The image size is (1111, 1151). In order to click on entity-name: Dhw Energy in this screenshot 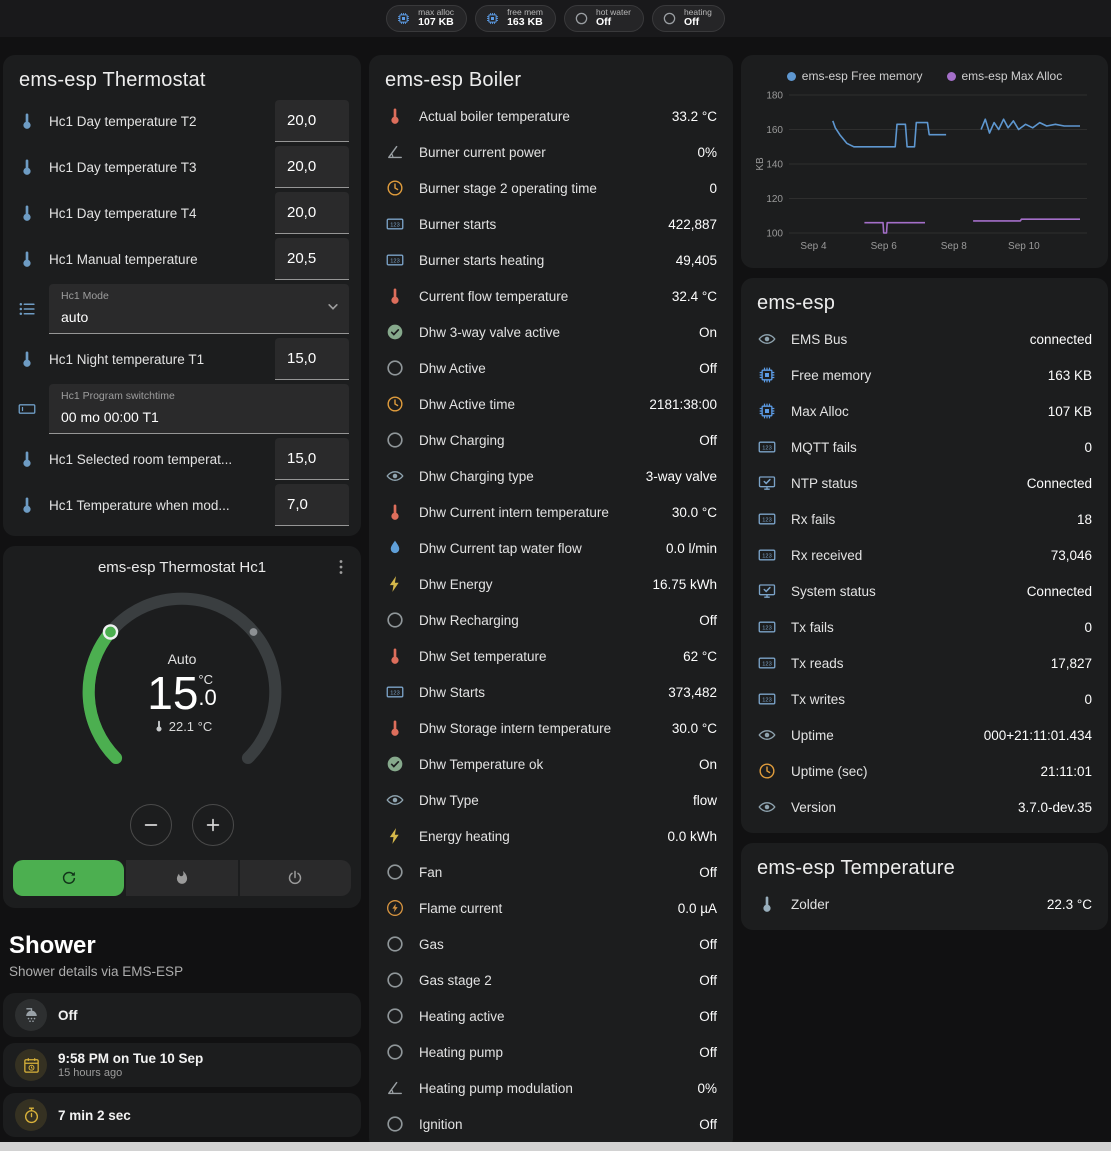, I will do `click(456, 584)`.